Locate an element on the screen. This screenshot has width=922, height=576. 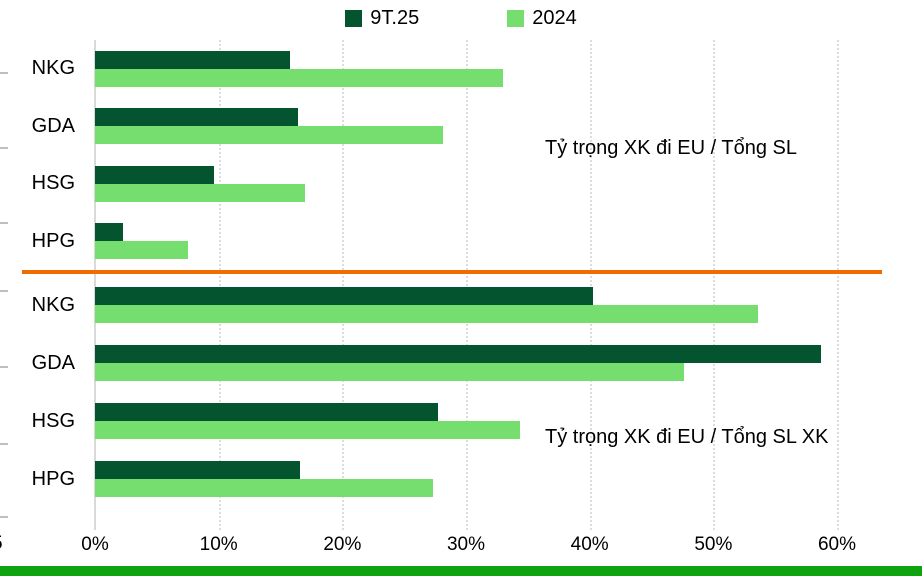
annotation-top-title: Tỷ trọng XK đi EU / Tổng SL is located at coordinates (671, 148).